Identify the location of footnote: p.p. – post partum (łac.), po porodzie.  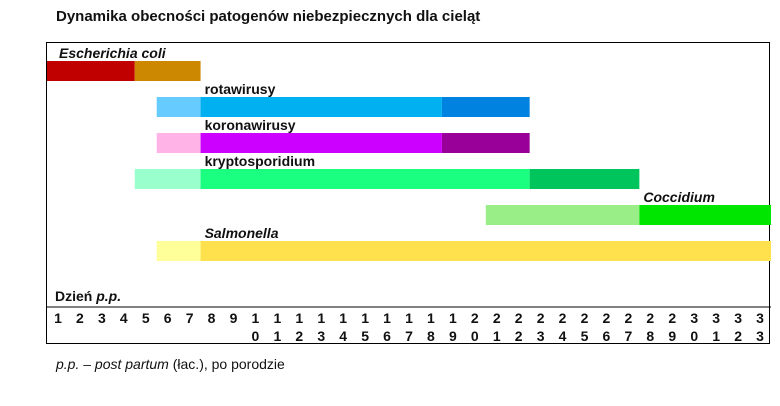
(170, 364).